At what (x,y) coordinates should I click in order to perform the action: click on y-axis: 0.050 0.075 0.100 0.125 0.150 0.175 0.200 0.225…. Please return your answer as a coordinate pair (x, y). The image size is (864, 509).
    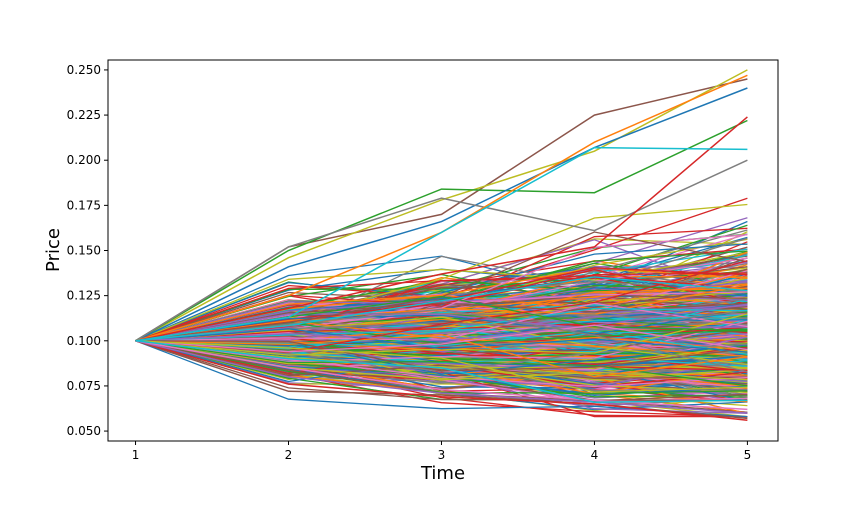
    Looking at the image, I should click on (87, 250).